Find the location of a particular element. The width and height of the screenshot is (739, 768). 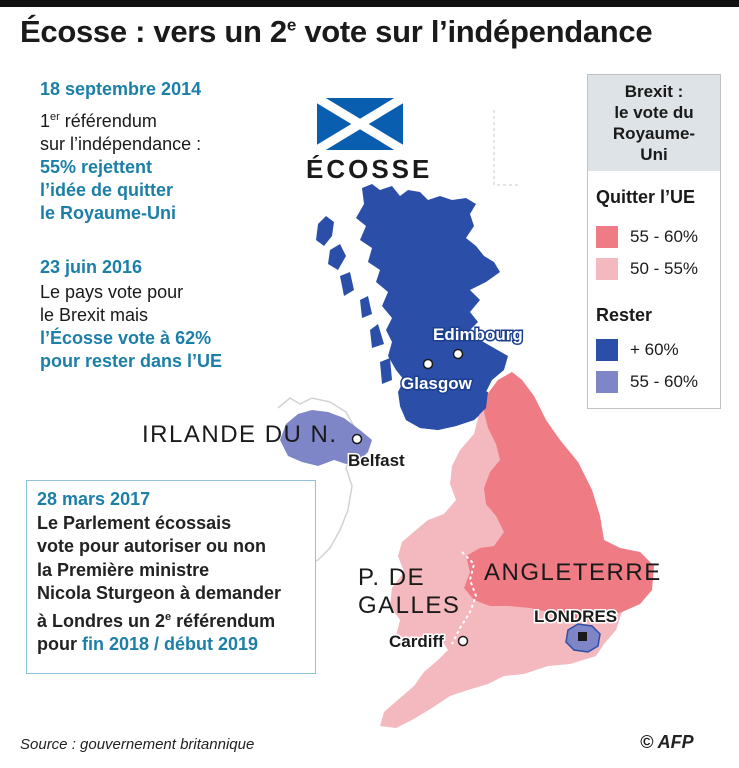

block-2014-hl2: l’idée de quitter is located at coordinates (107, 190).